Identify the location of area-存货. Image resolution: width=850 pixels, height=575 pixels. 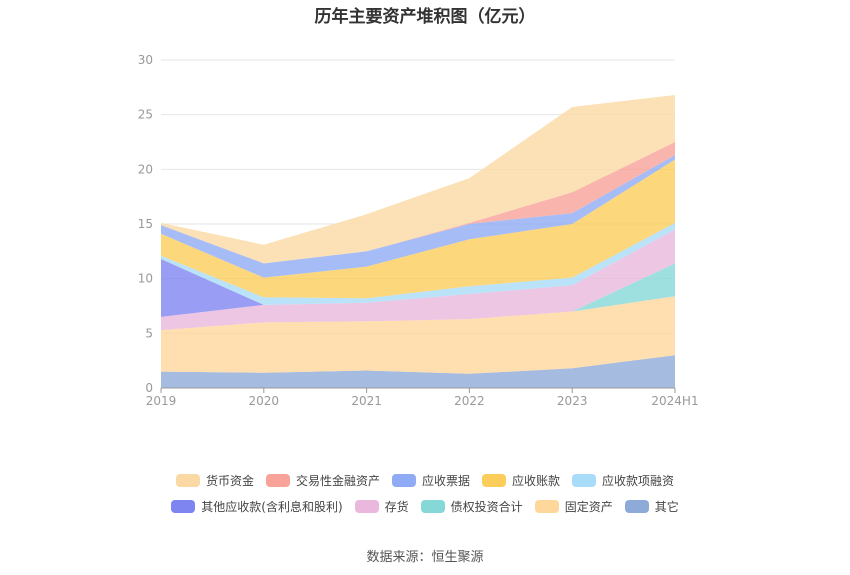
(418, 280).